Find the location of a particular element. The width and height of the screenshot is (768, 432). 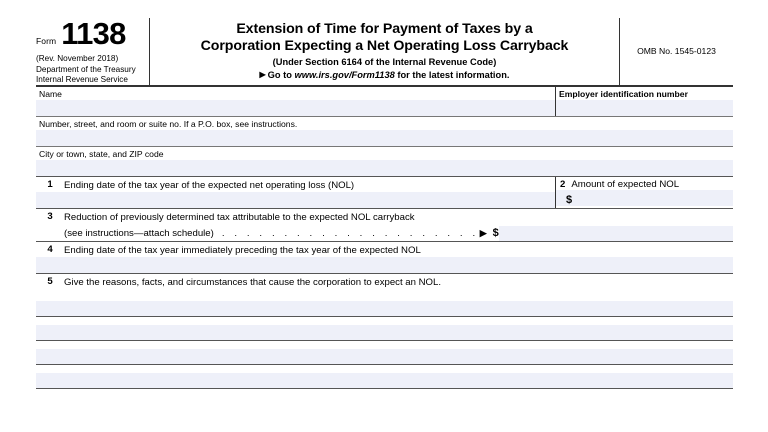

line-3-input is located at coordinates (615, 233).